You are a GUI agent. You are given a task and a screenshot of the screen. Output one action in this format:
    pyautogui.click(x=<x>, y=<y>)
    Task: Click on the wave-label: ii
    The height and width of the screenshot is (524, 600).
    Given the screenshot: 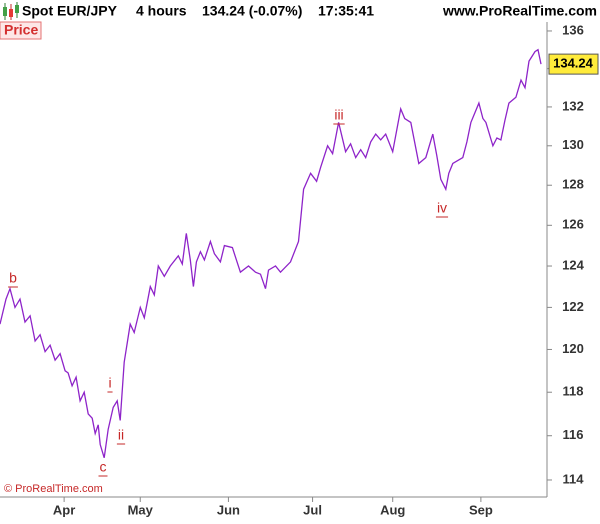 What is the action you would take?
    pyautogui.click(x=121, y=435)
    